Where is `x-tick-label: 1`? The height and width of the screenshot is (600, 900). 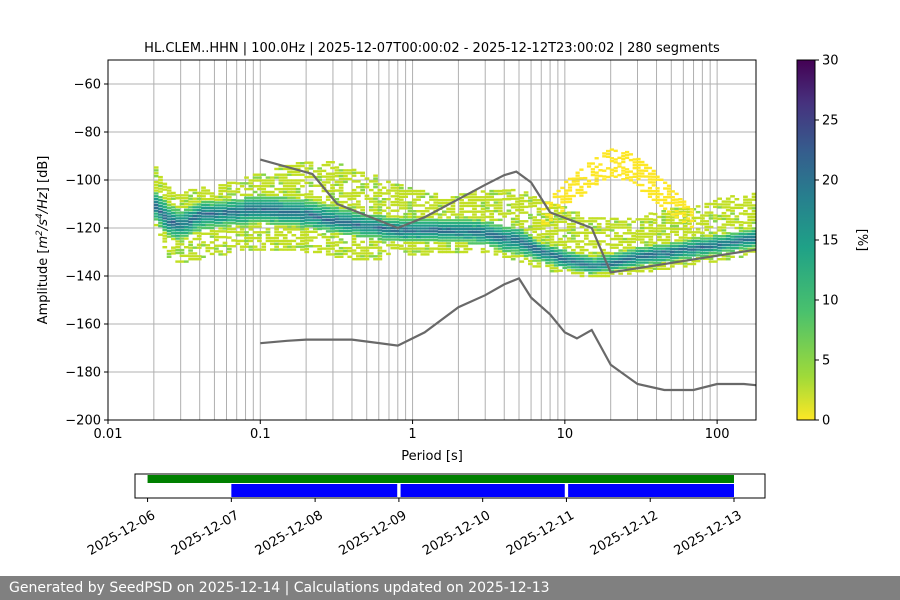 x-tick-label: 1 is located at coordinates (412, 434).